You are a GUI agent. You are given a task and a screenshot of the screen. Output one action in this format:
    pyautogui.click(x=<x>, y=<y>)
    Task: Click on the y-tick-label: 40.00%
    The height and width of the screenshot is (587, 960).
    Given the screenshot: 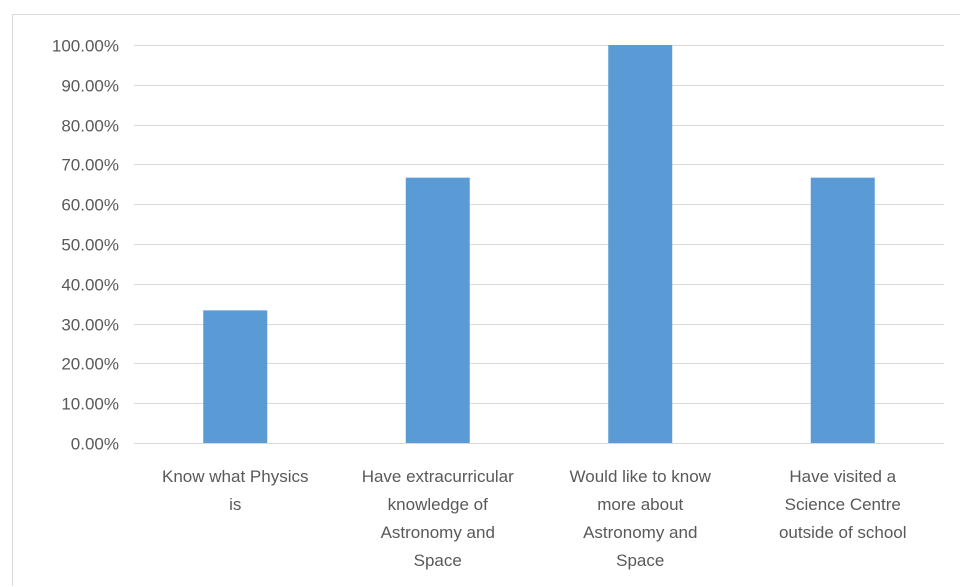 What is the action you would take?
    pyautogui.click(x=90, y=285)
    